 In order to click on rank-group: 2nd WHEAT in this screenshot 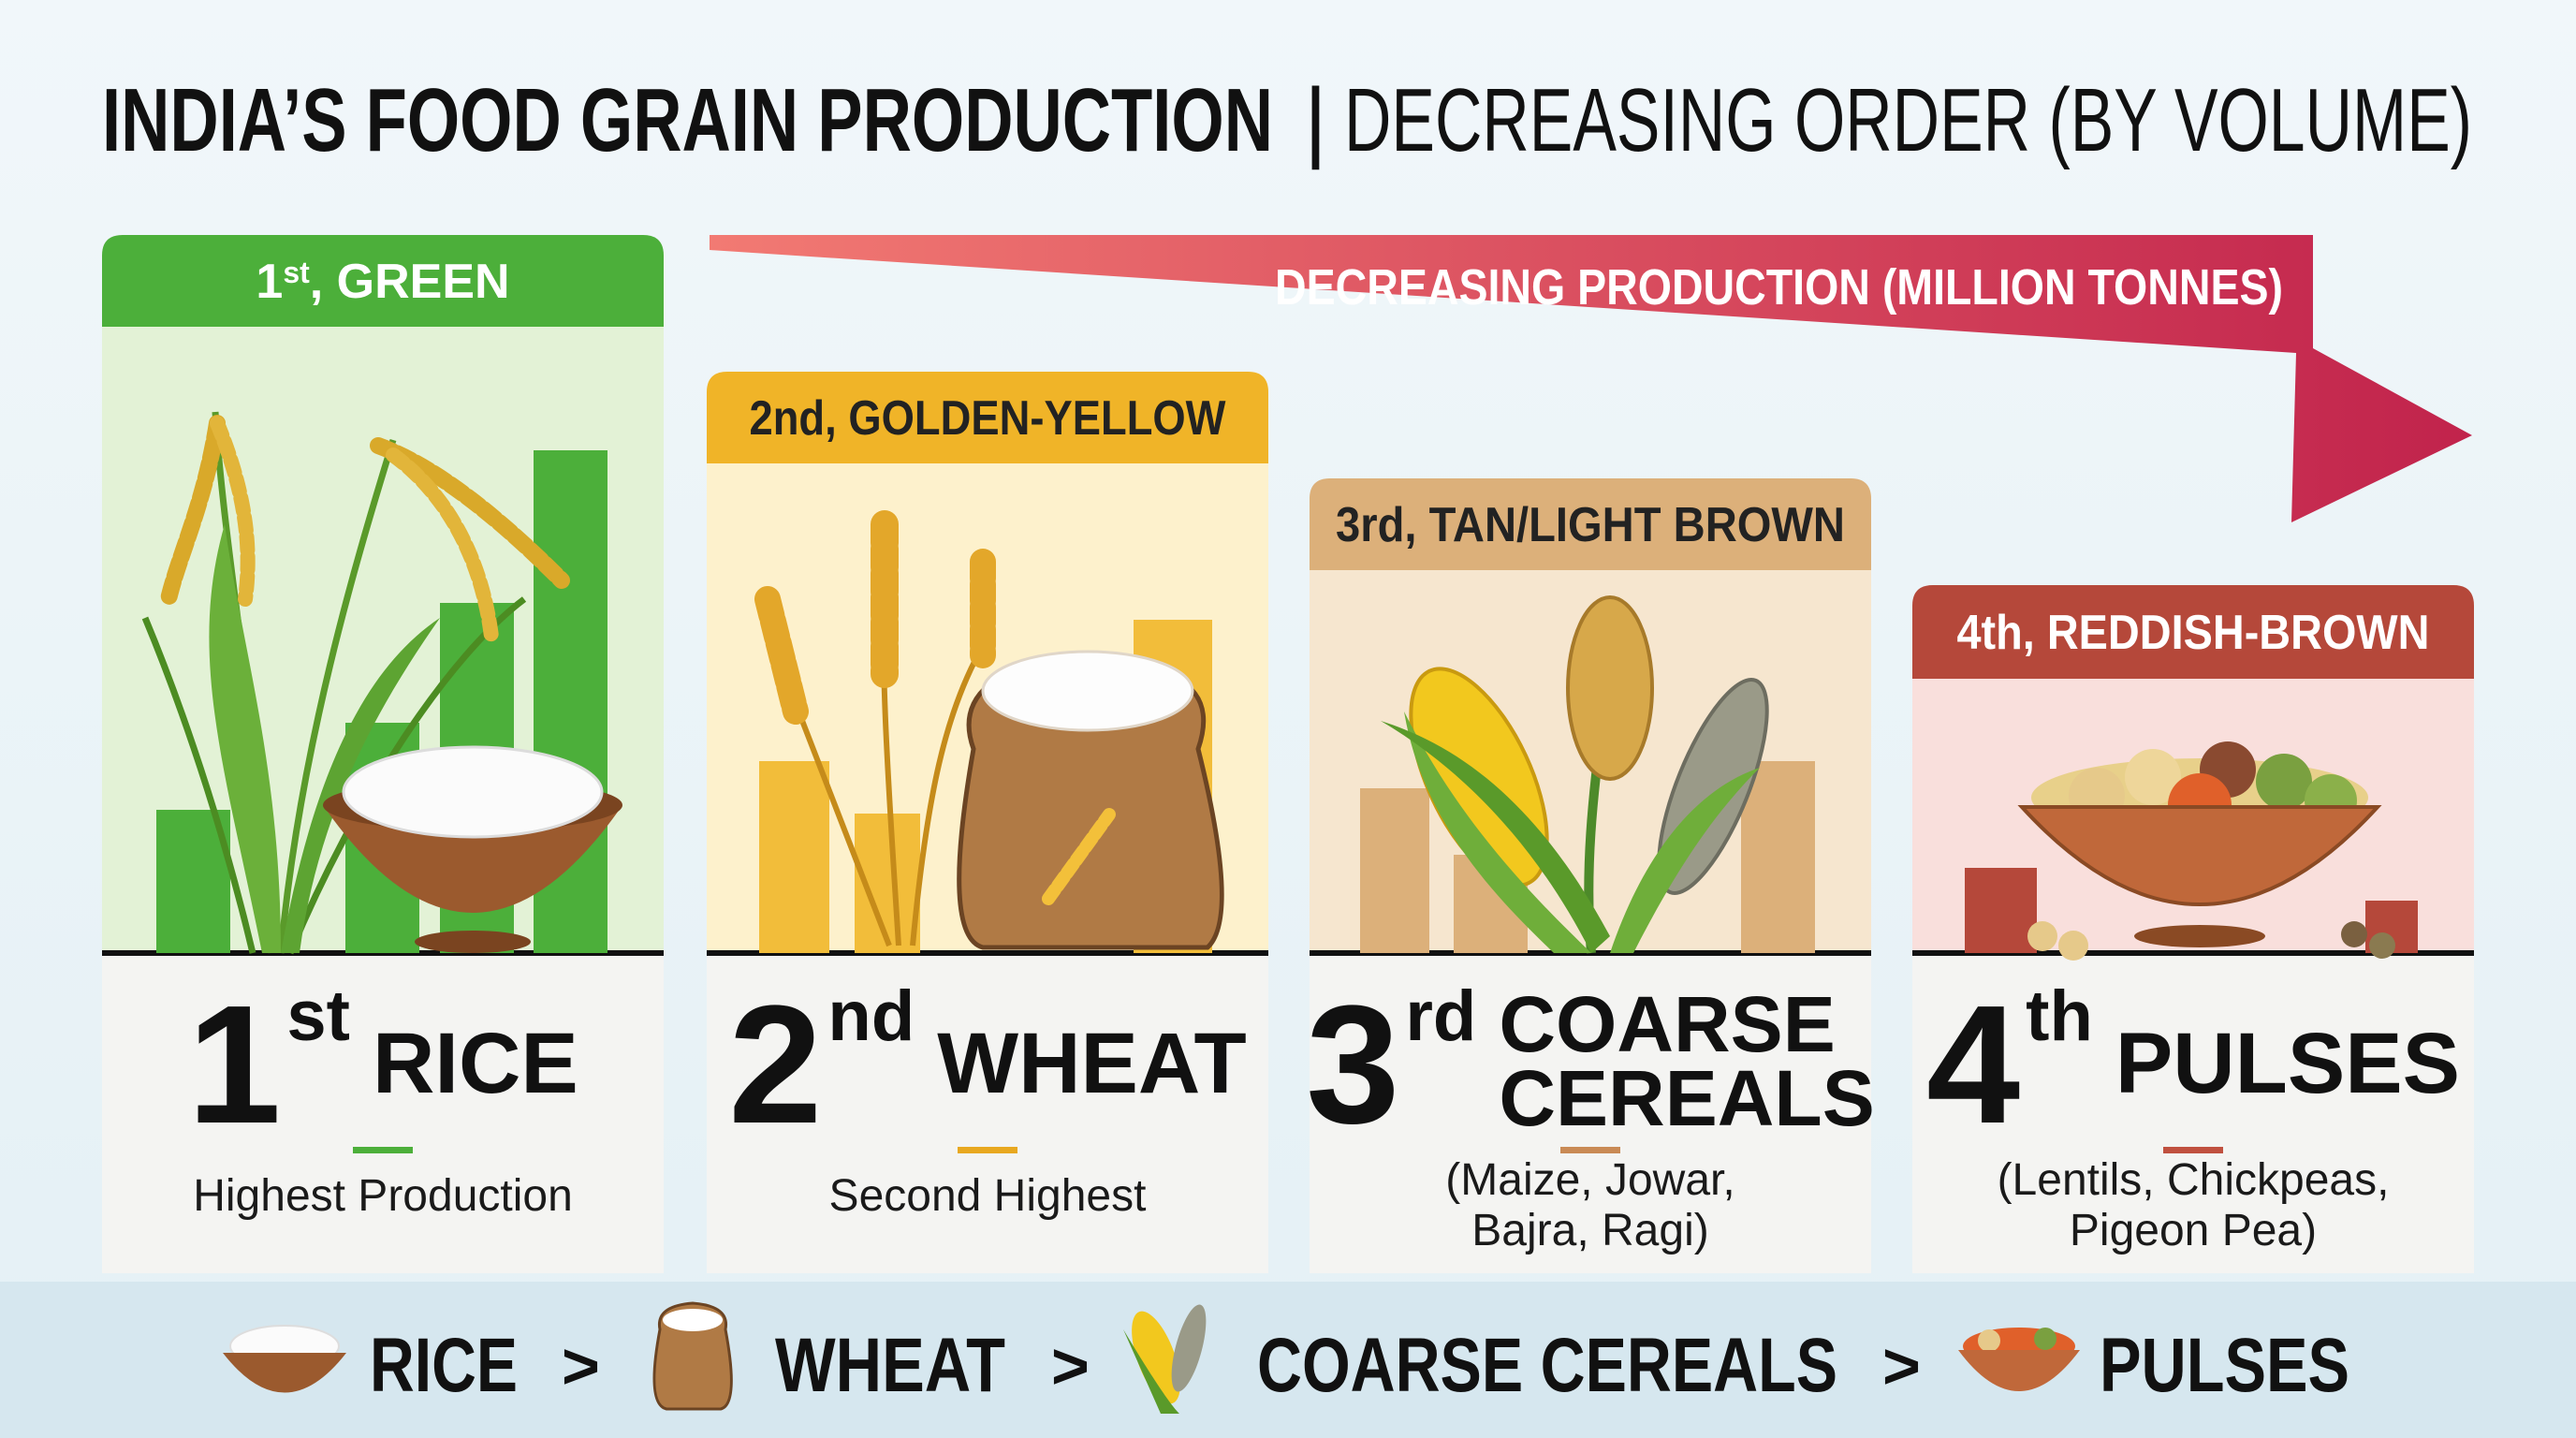, I will do `click(987, 1065)`.